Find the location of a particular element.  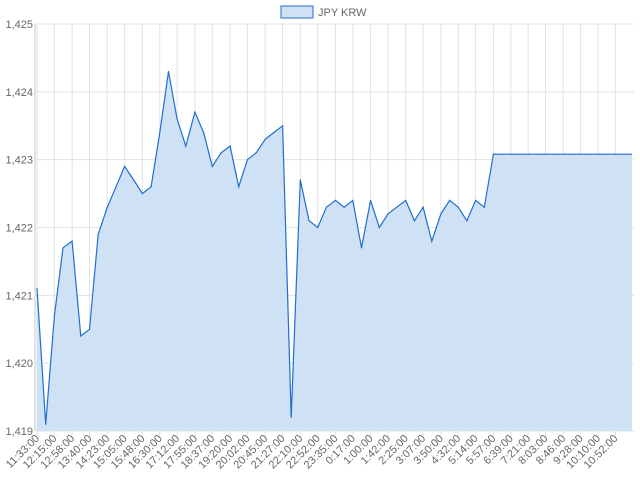

y-tick-label: 1,420 is located at coordinates (19, 364).